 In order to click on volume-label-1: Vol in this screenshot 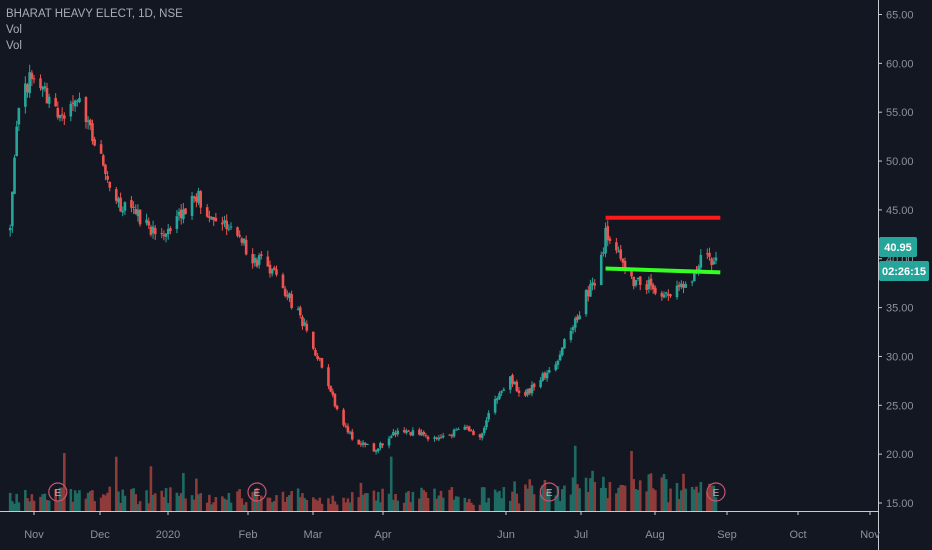, I will do `click(14, 30)`.